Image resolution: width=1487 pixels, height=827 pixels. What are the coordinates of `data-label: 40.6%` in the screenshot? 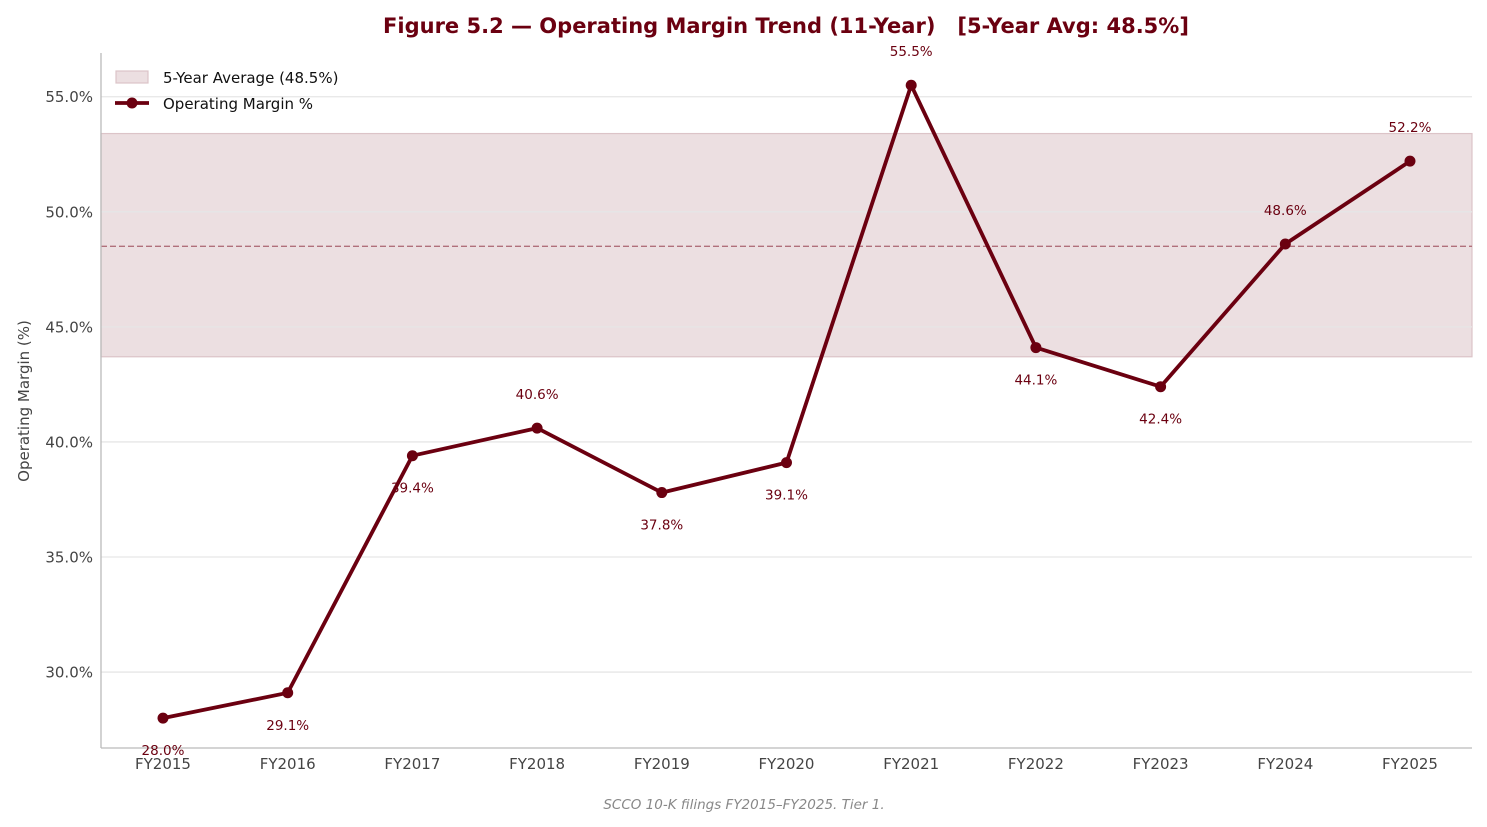 It's located at (537, 395).